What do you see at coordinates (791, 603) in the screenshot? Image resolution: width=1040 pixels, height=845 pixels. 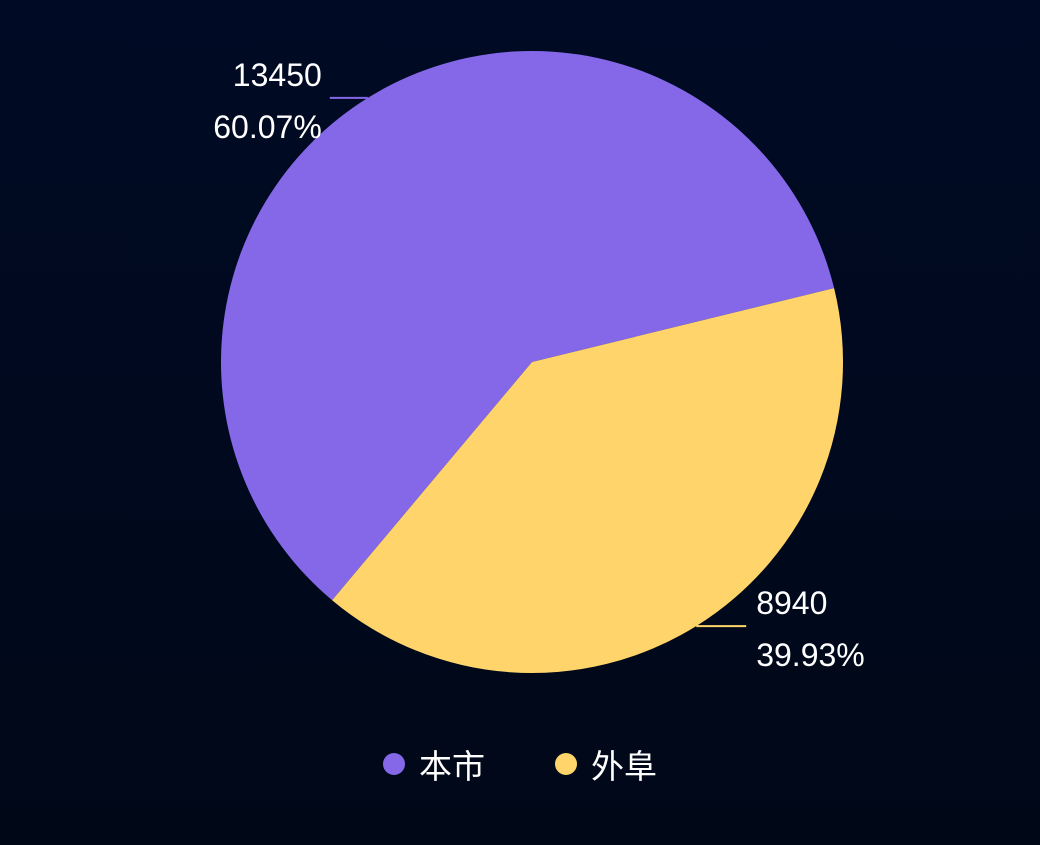 I see `data-label-value-waifu: 8940` at bounding box center [791, 603].